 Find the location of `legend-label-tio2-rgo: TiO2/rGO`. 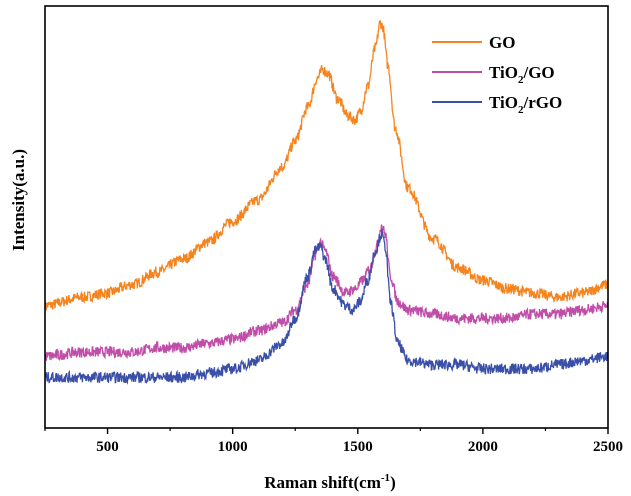

legend-label-tio2-rgo: TiO2/rGO is located at coordinates (525, 104).